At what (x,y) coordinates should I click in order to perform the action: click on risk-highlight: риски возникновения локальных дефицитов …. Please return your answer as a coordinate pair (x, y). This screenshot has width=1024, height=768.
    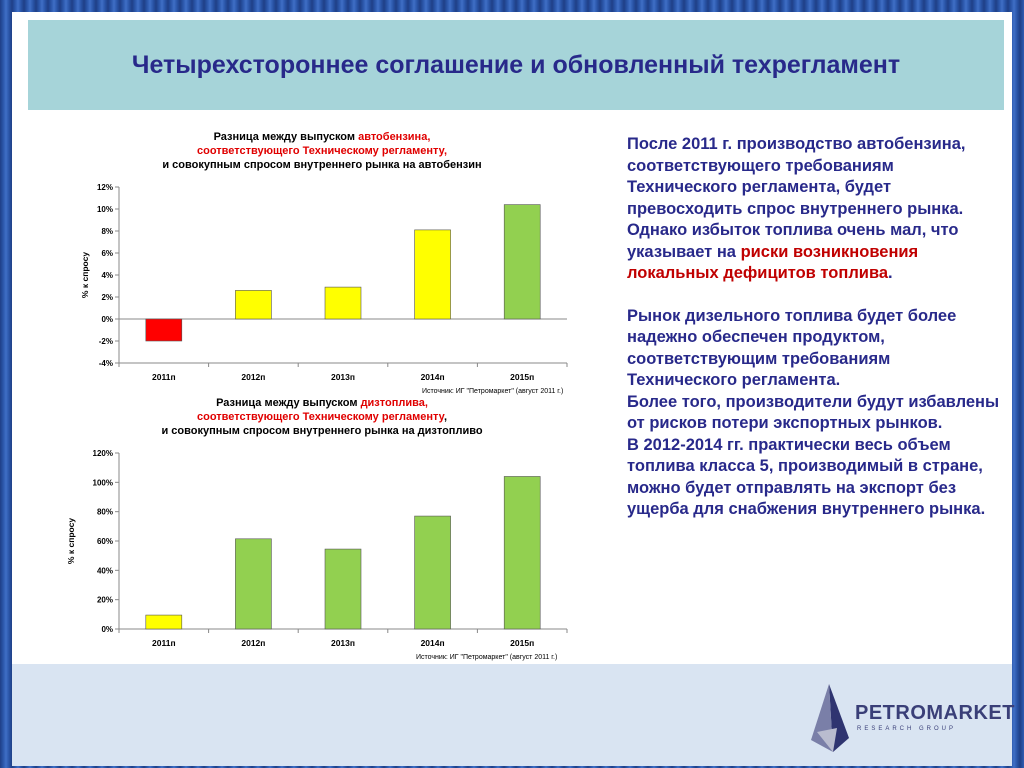
    Looking at the image, I should click on (773, 262).